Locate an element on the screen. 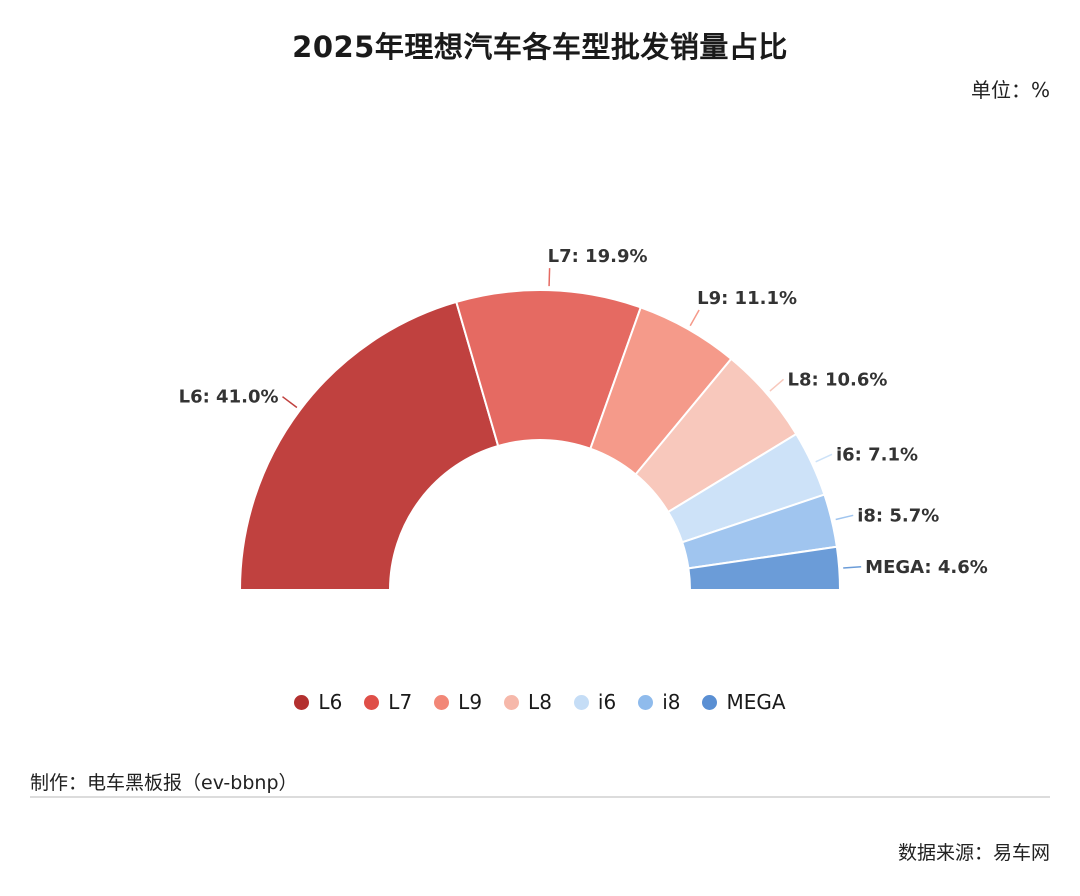 The image size is (1080, 896). leader-line-i6 is located at coordinates (824, 458).